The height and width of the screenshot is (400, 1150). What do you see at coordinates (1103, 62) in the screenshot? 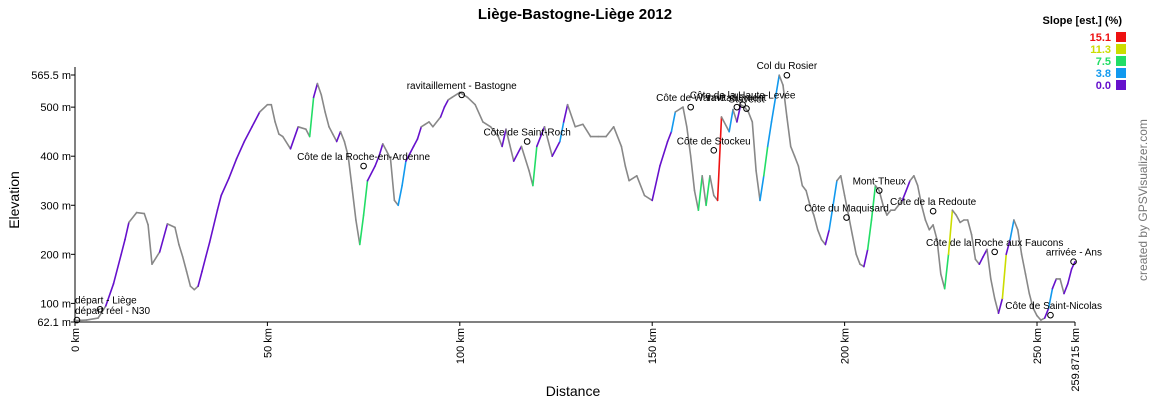
I see `legend-value: 7.5` at bounding box center [1103, 62].